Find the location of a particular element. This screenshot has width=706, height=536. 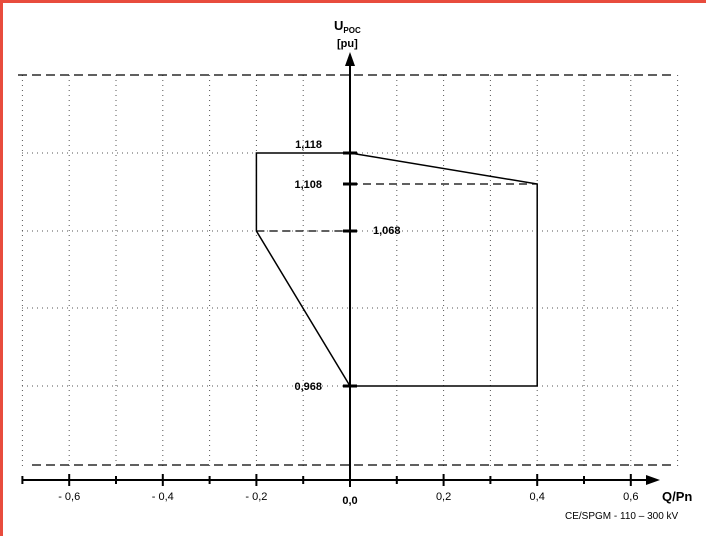

y-value-label: 1,108 is located at coordinates (308, 185).